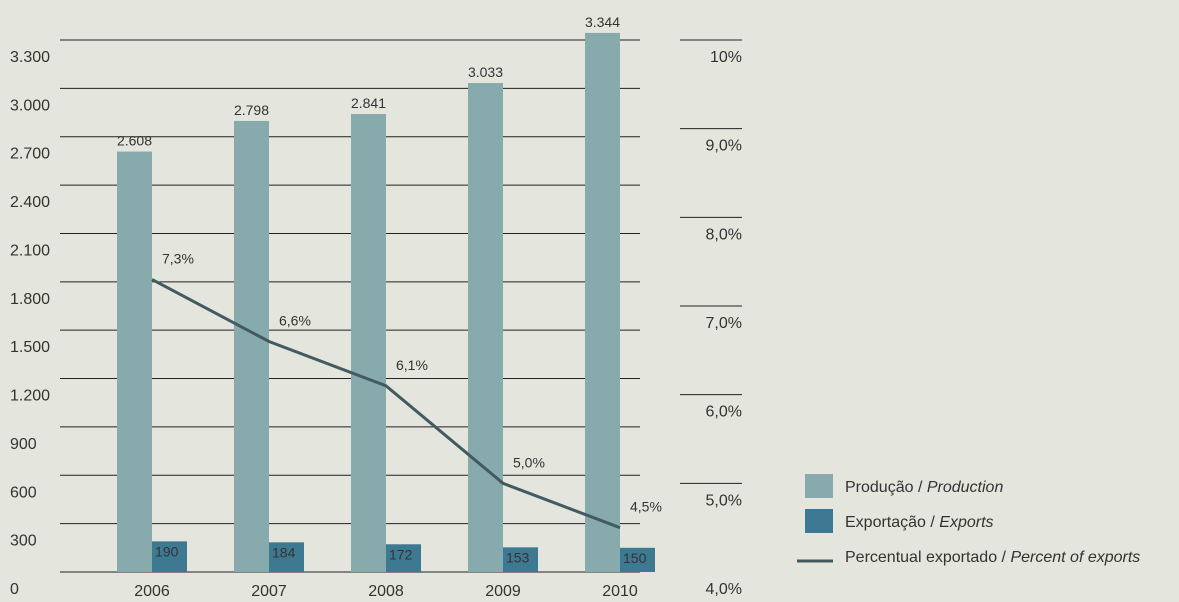 The image size is (1179, 602). Describe the element at coordinates (401, 554) in the screenshot. I see `bar-exports-label: 172` at that location.